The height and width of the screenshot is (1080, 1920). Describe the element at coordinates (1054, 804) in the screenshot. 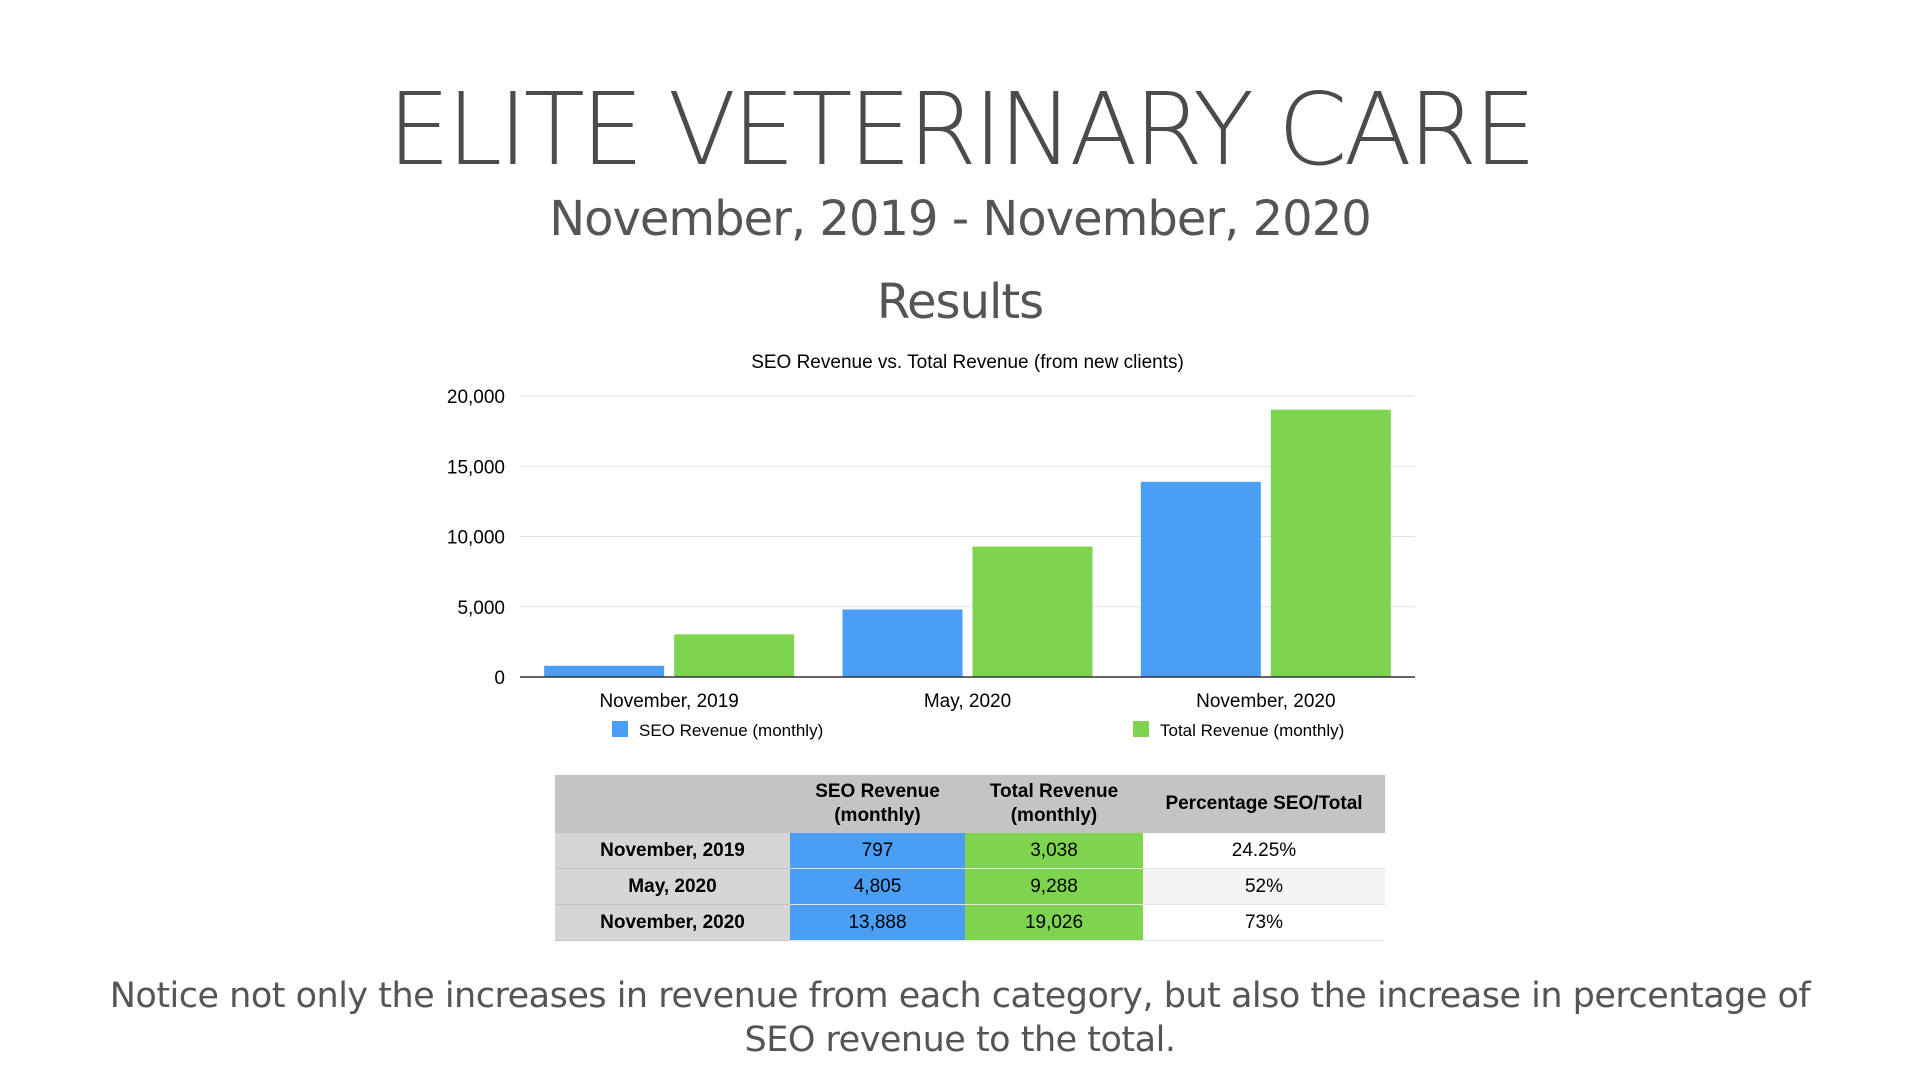

I see `table-header-total: Total Revenue (monthly)` at that location.